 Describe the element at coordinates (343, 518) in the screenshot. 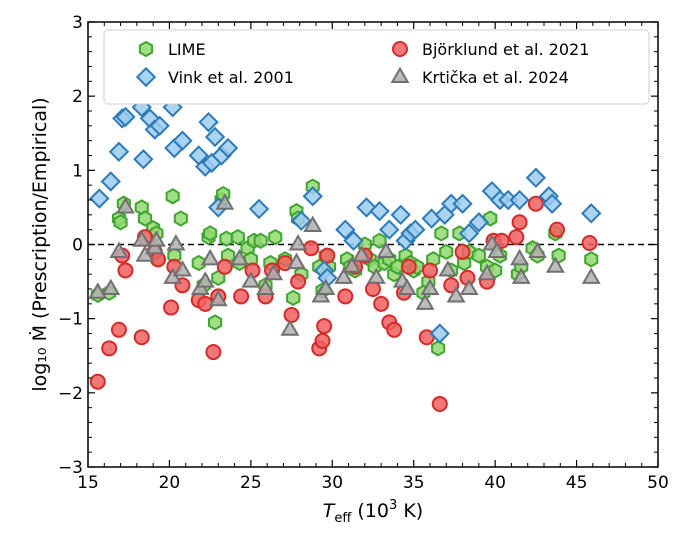

I see `x-label-sub: eff` at that location.